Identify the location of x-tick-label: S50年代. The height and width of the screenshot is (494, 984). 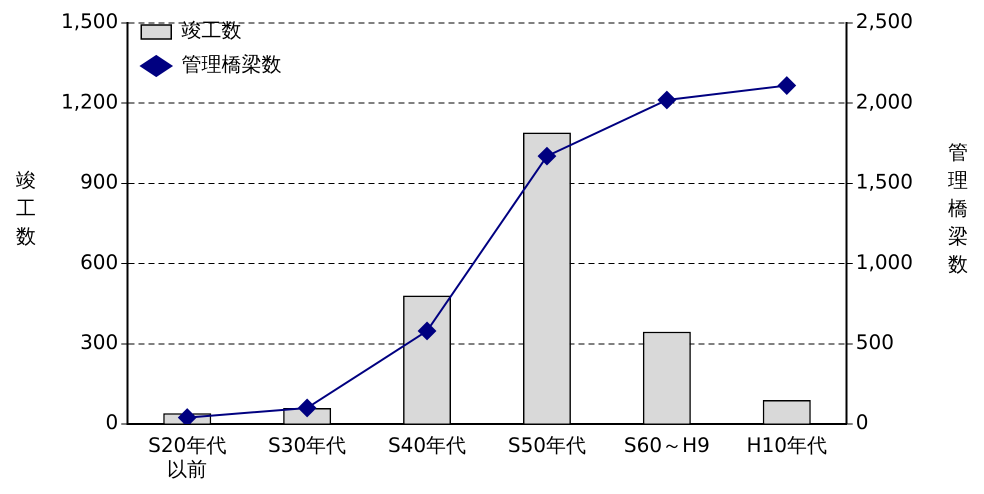
(547, 445).